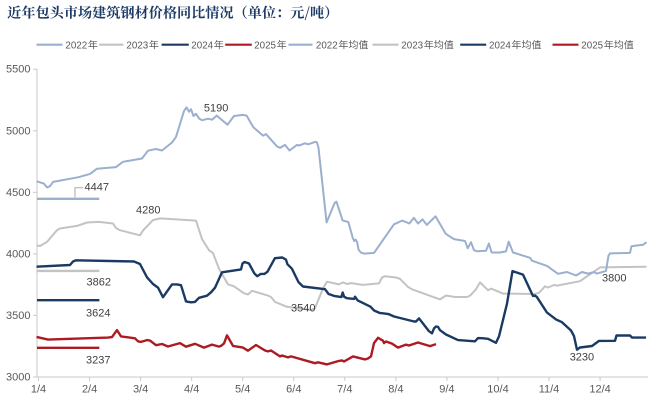  I want to click on svg-text: 3624, so click(98, 314).